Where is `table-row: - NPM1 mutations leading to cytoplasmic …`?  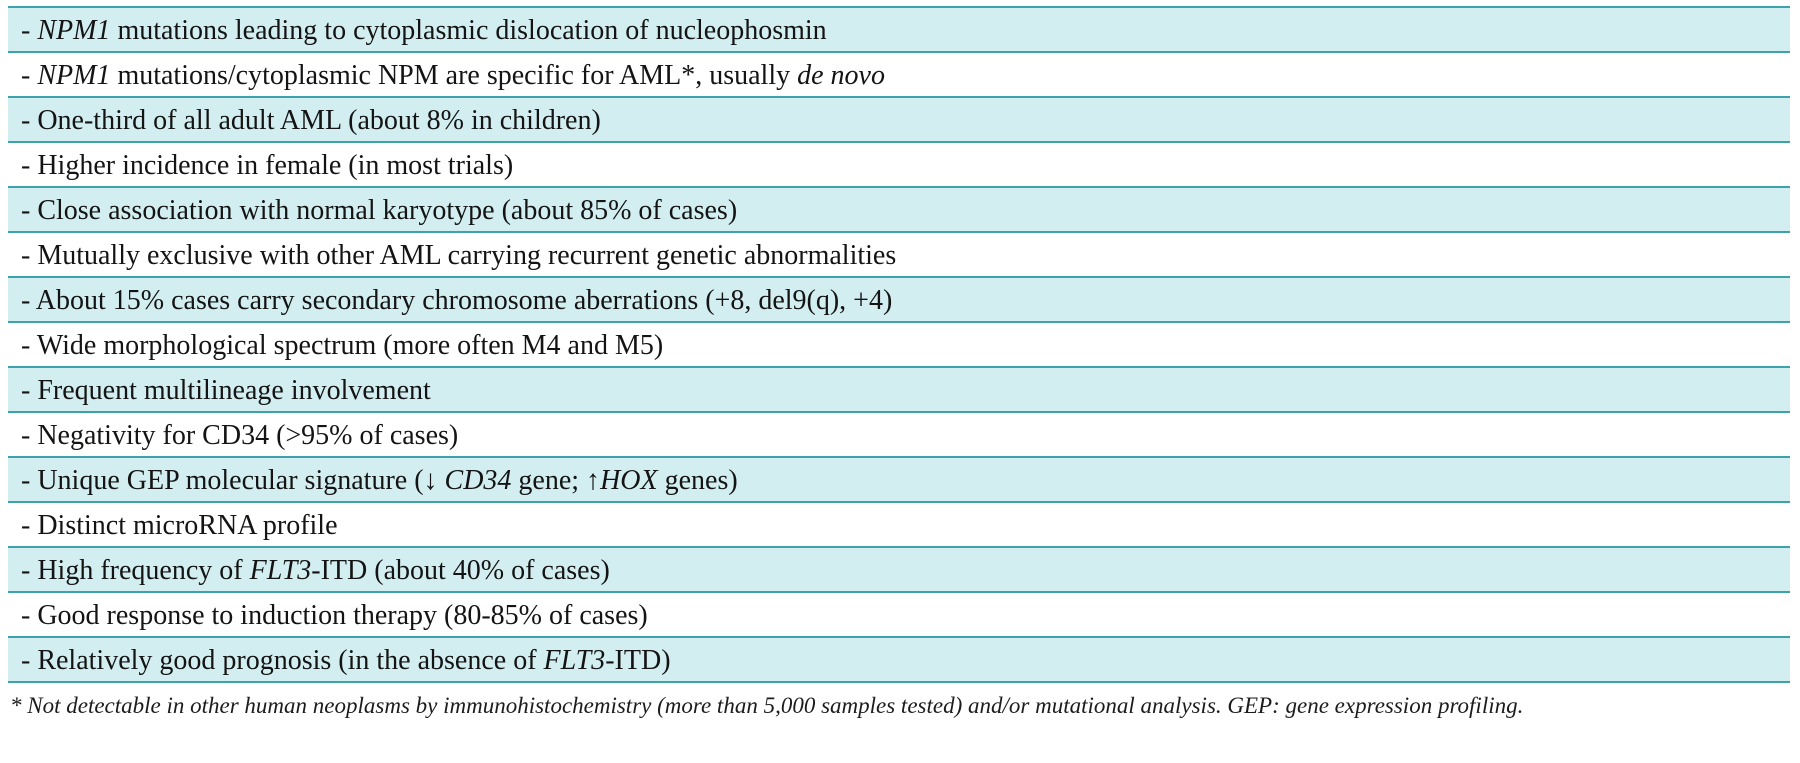
table-row: - NPM1 mutations leading to cytoplasmic … is located at coordinates (899, 30).